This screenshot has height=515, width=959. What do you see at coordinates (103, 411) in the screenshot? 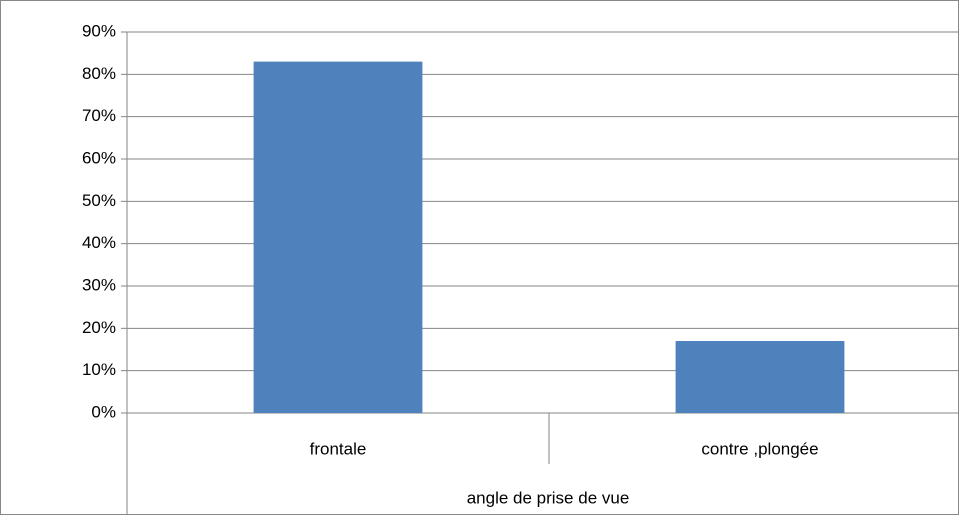
I see `y-tick-label: 0%` at bounding box center [103, 411].